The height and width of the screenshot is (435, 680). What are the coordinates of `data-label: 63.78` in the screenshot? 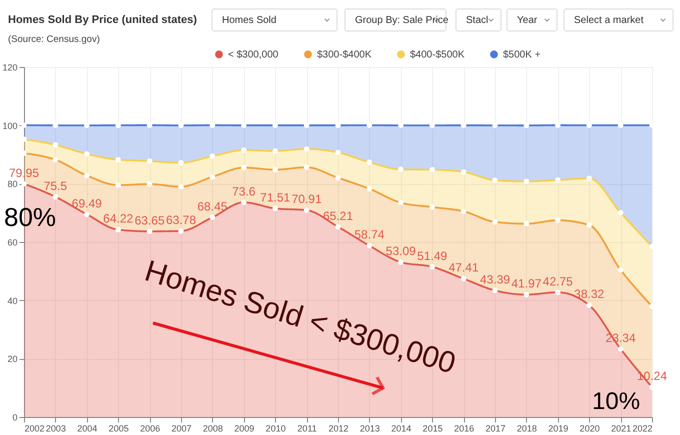 It's located at (181, 219).